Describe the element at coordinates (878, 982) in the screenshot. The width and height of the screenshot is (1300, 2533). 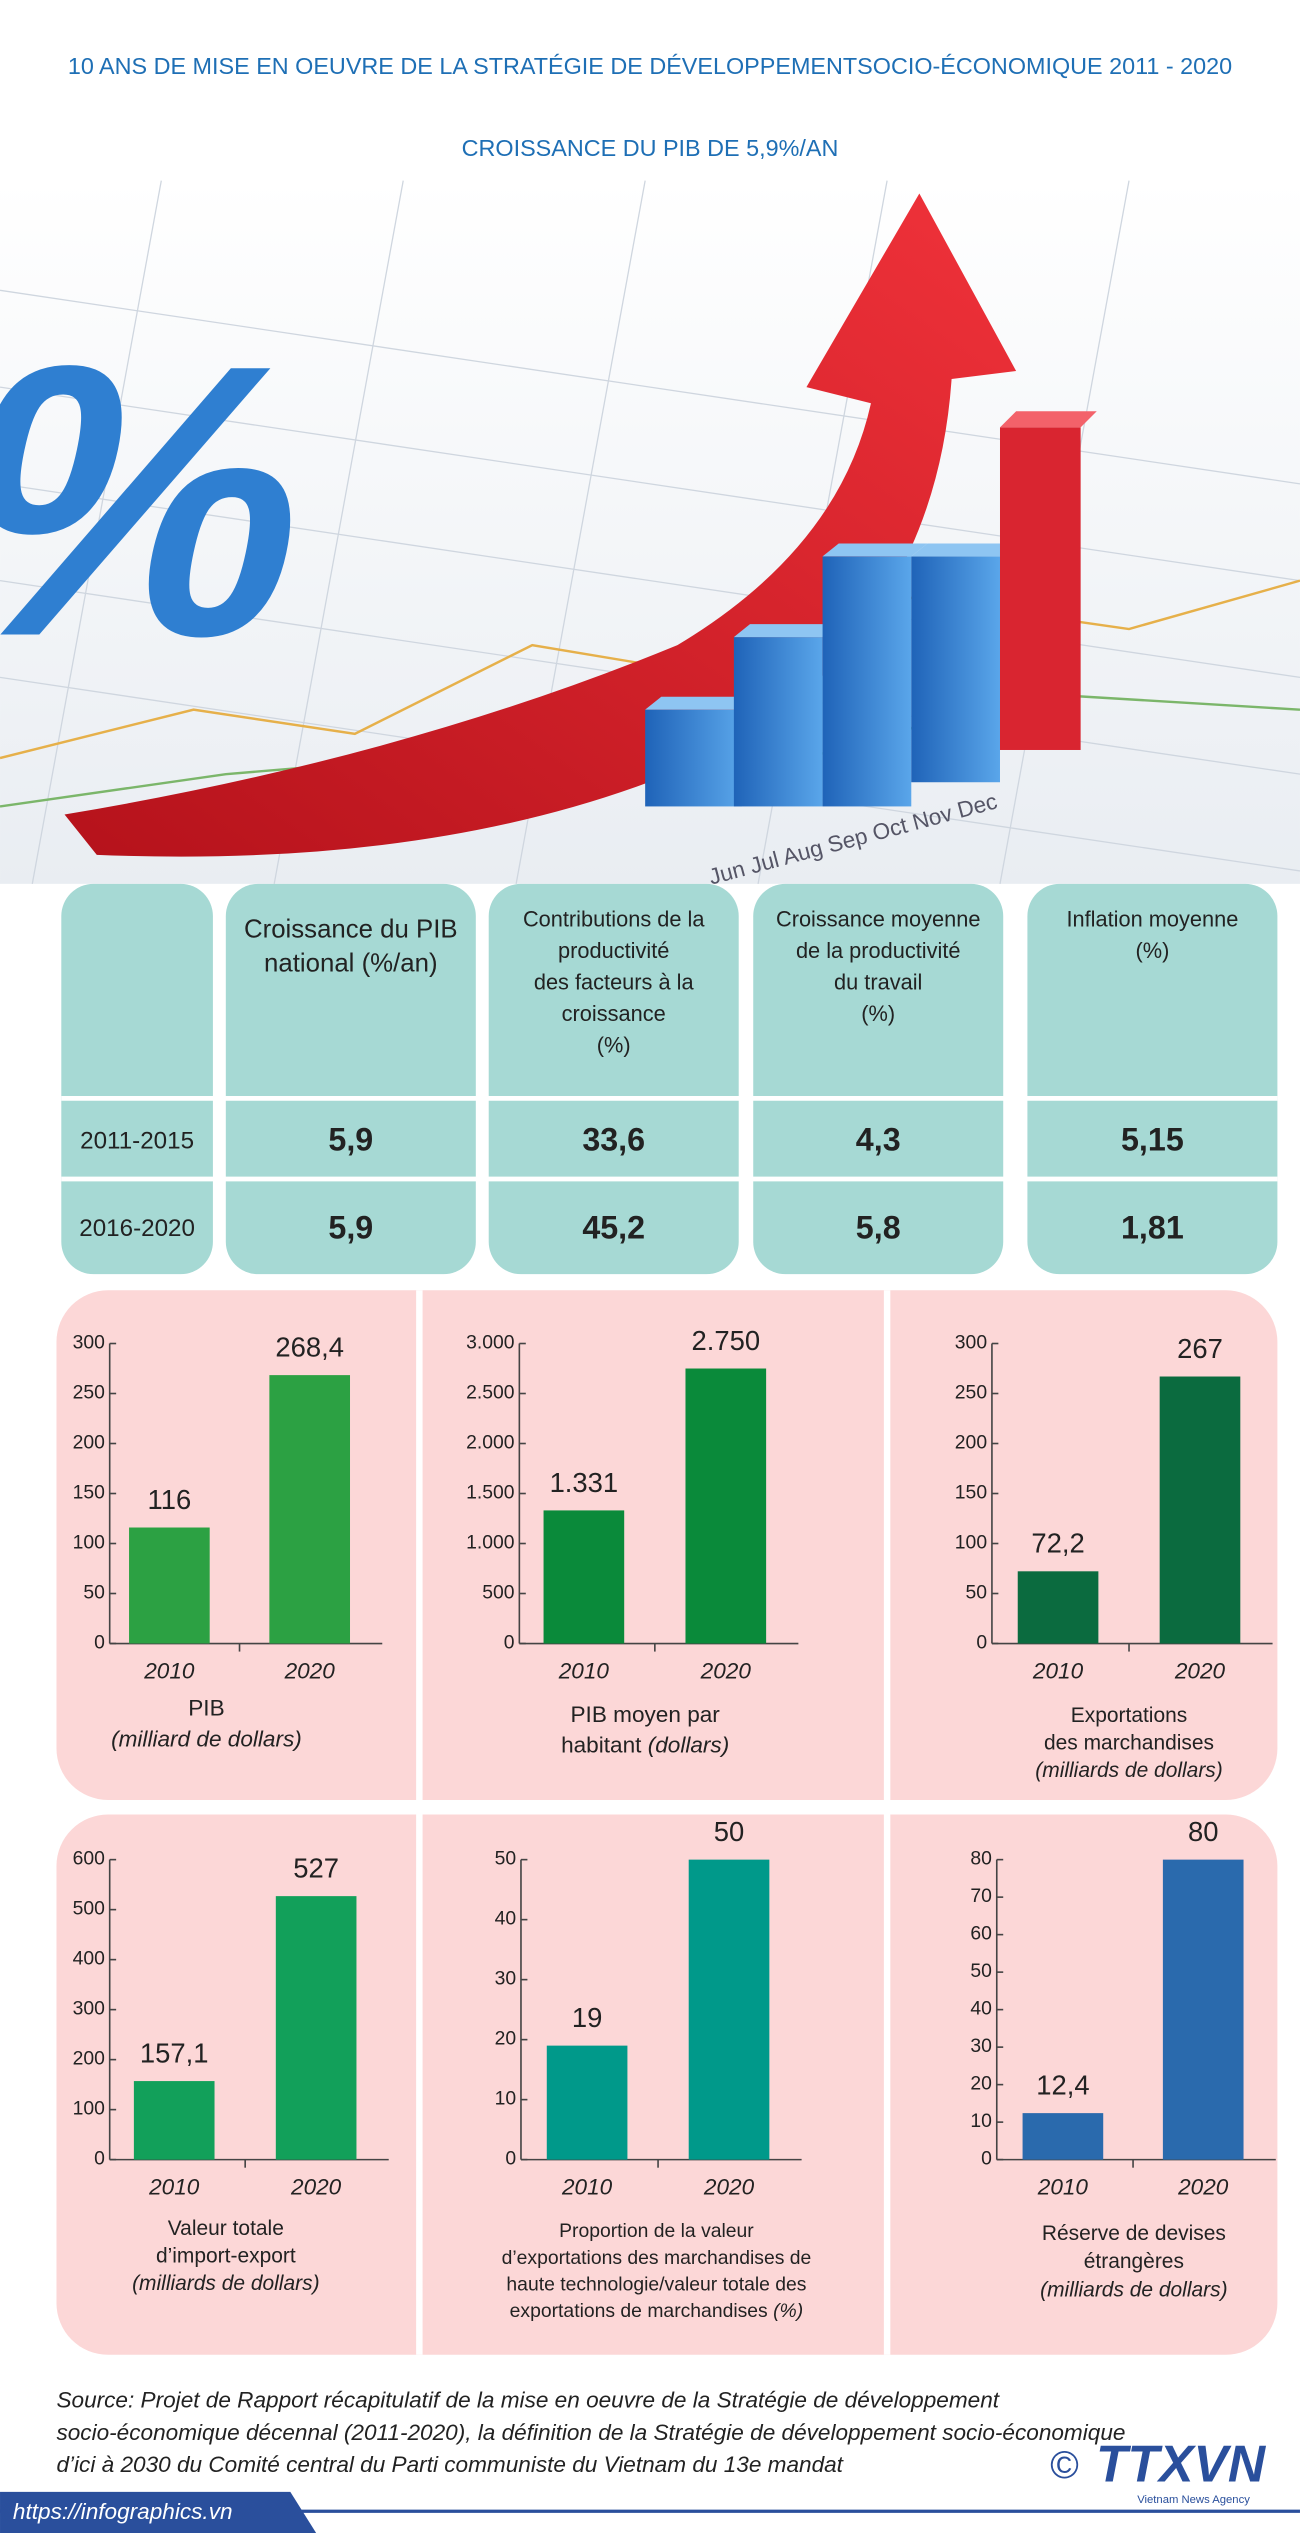
I see `column-header: du travail` at that location.